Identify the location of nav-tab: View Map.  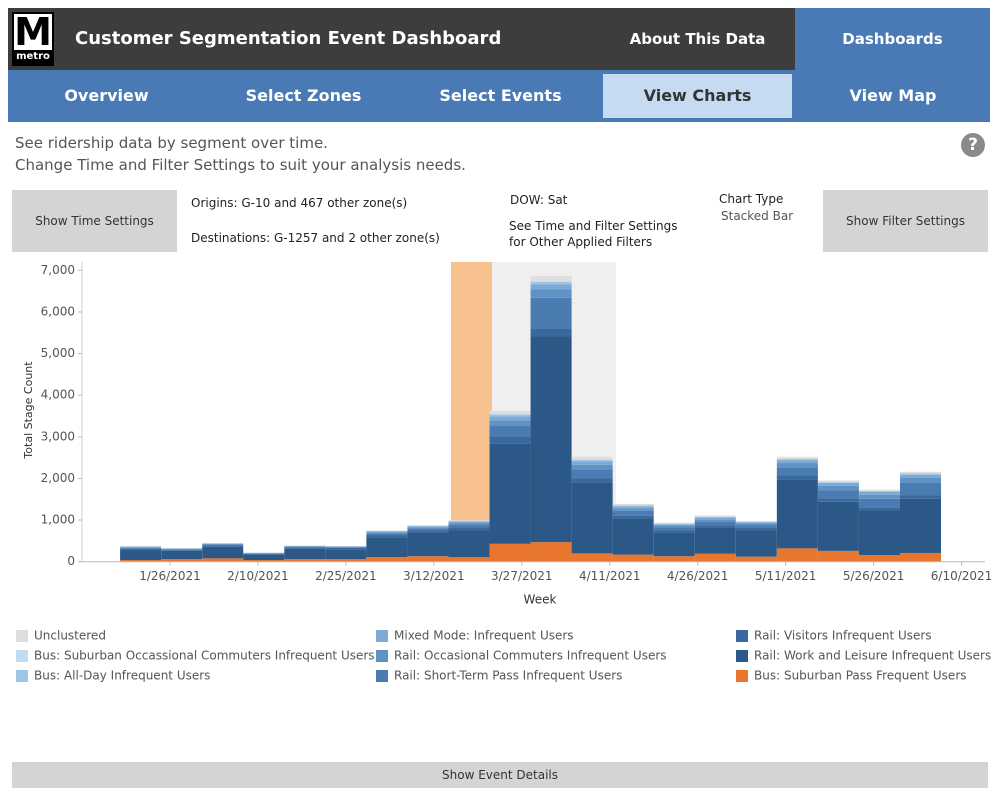
(893, 95).